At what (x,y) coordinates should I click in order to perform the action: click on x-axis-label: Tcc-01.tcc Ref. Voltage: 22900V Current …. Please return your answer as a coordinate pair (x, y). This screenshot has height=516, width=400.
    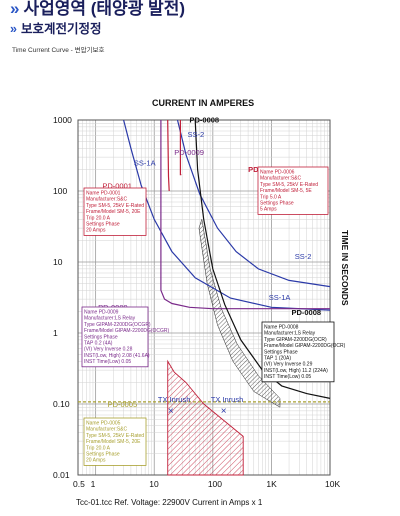
    Looking at the image, I should click on (169, 502).